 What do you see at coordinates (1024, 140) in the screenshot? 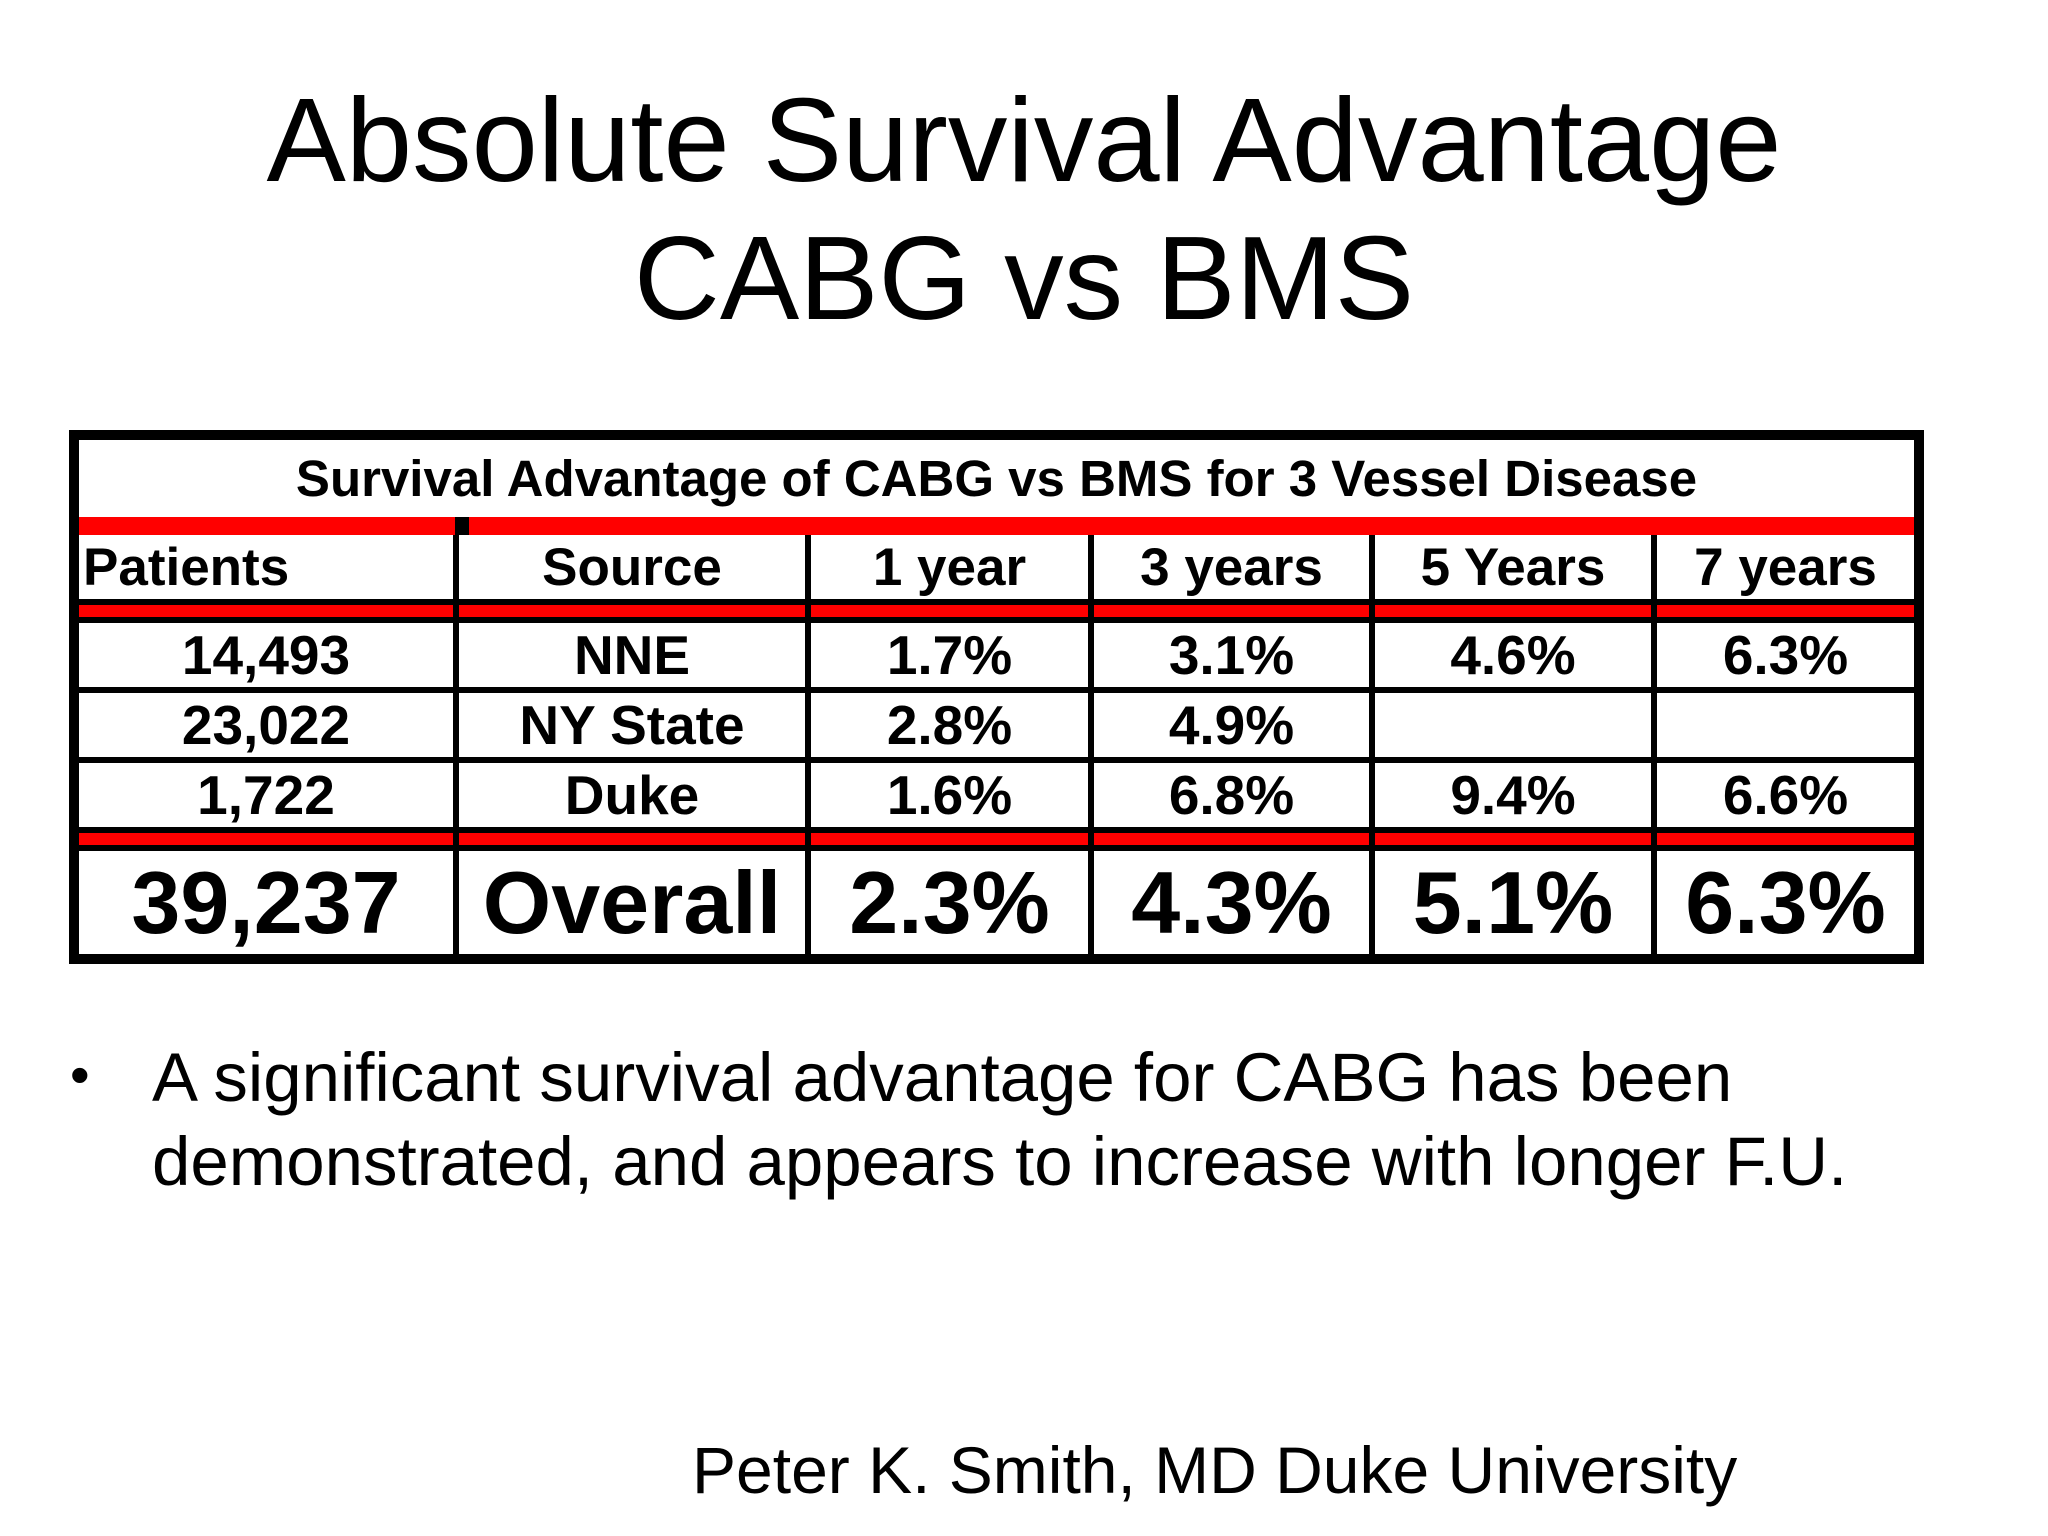
I see `title-line-1: Absolute Survival Advantage` at bounding box center [1024, 140].